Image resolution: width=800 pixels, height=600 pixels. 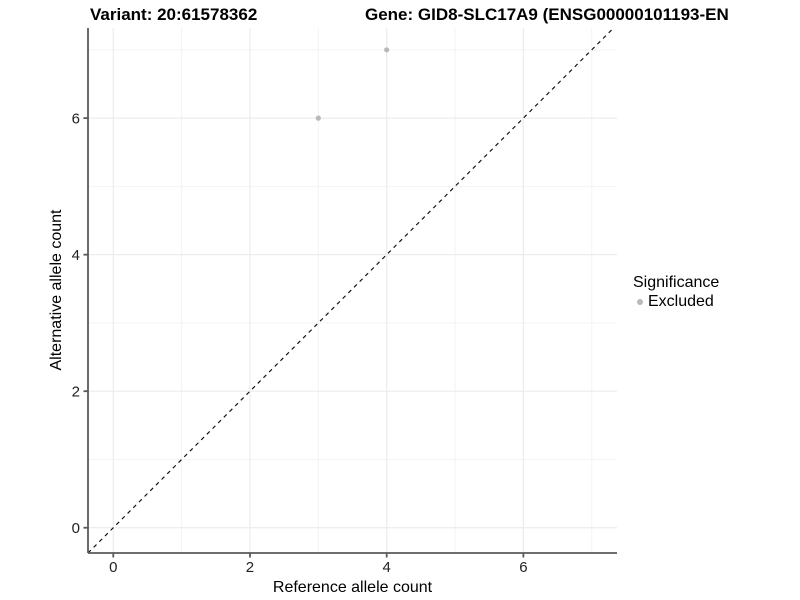 I want to click on y-tick-label: 6, so click(x=76, y=119).